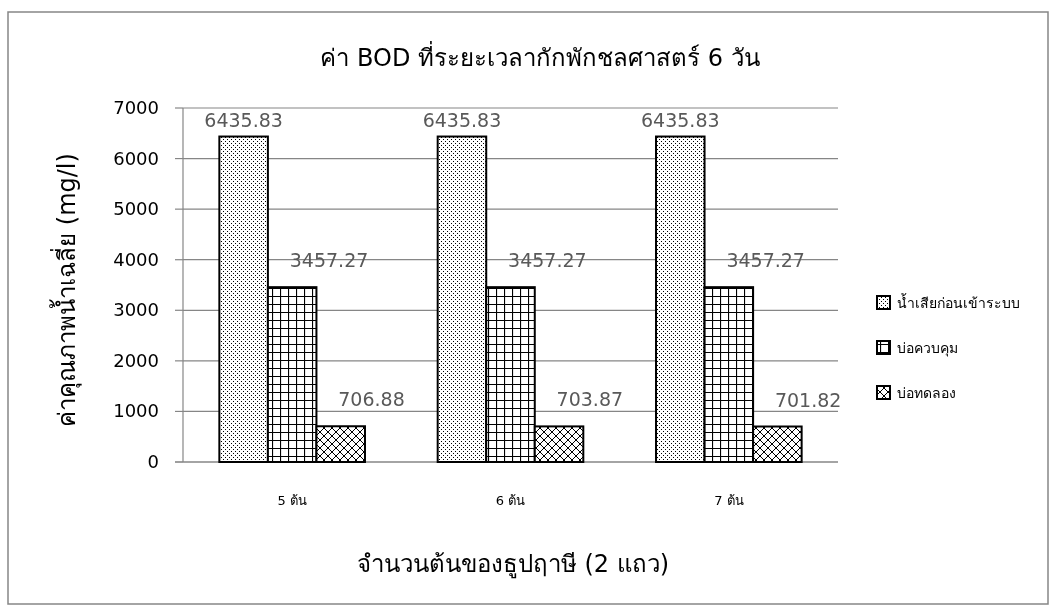 The image size is (1054, 610). Describe the element at coordinates (371, 399) in the screenshot. I see `data-label: 706.88` at that location.